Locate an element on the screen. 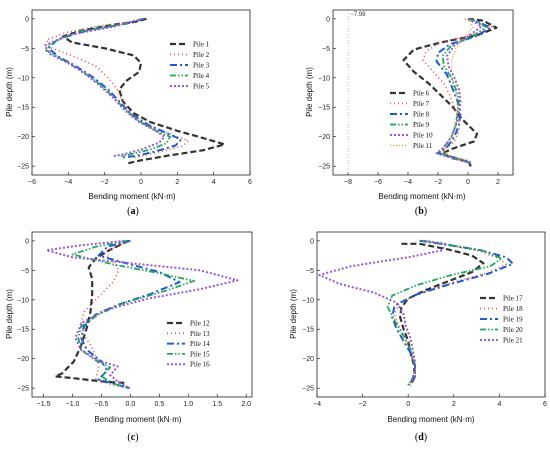  x-tick-label: 0.5 is located at coordinates (160, 404).